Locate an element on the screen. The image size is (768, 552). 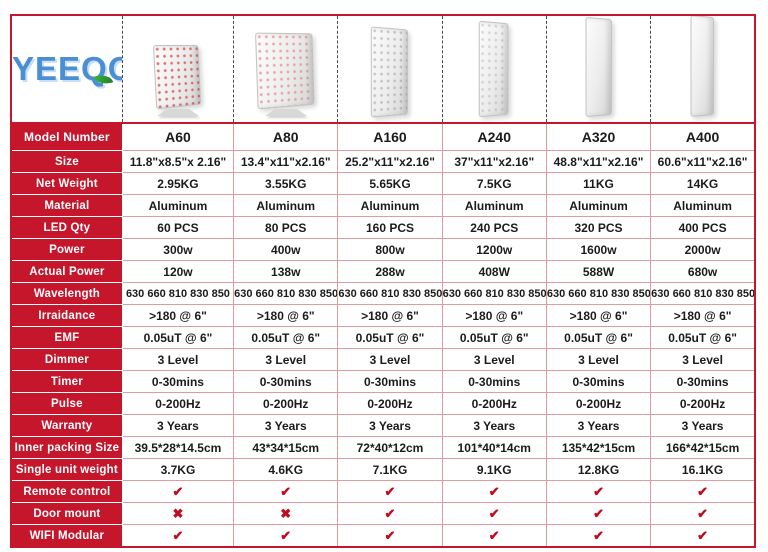
spec-cell: 300w is located at coordinates (178, 249).